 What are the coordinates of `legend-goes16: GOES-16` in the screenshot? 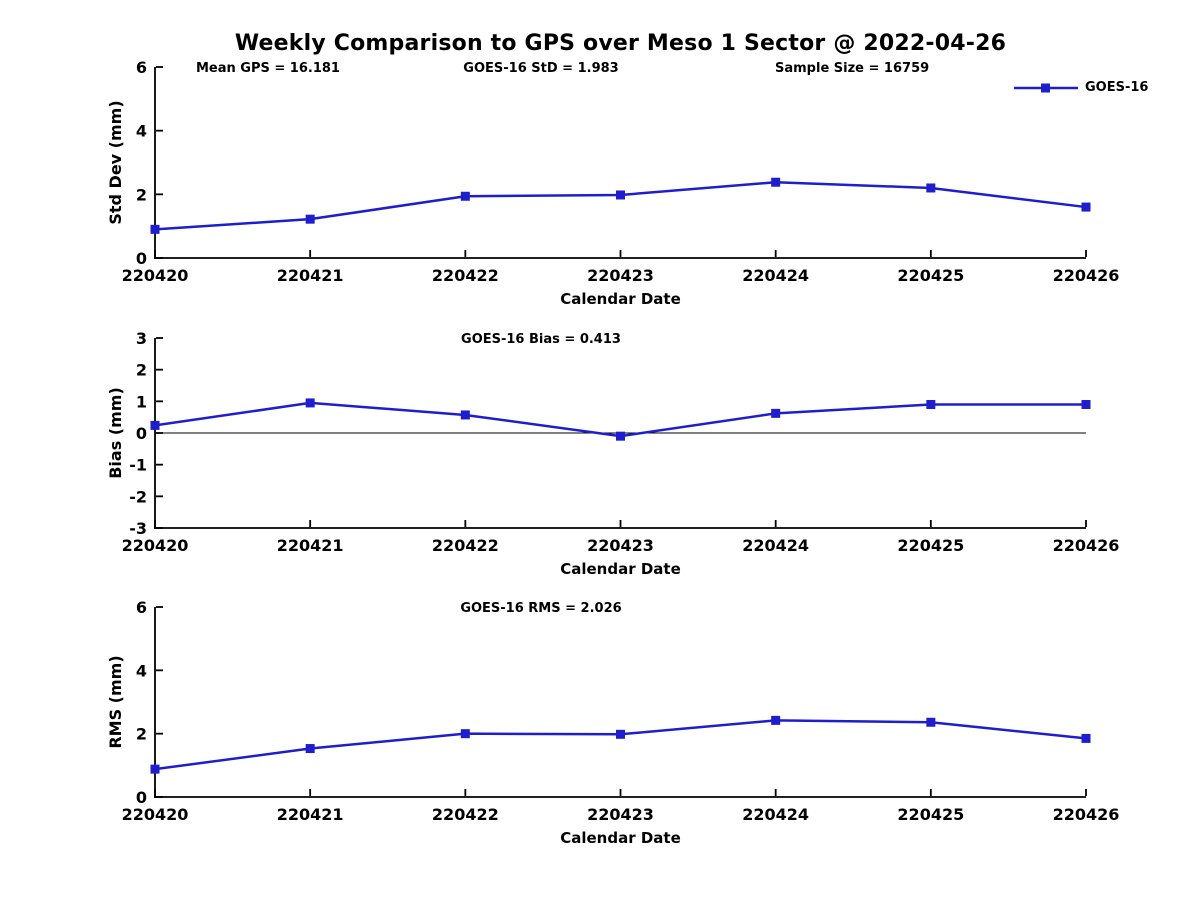 It's located at (1080, 87).